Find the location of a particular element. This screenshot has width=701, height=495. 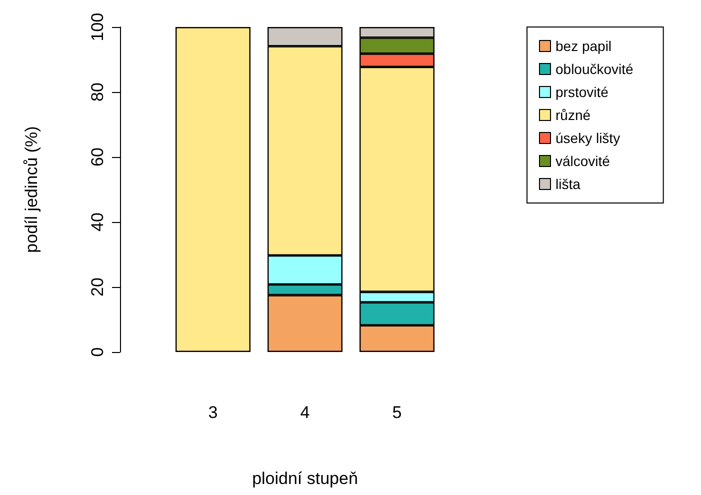

x-tick-label: 3 is located at coordinates (213, 412).